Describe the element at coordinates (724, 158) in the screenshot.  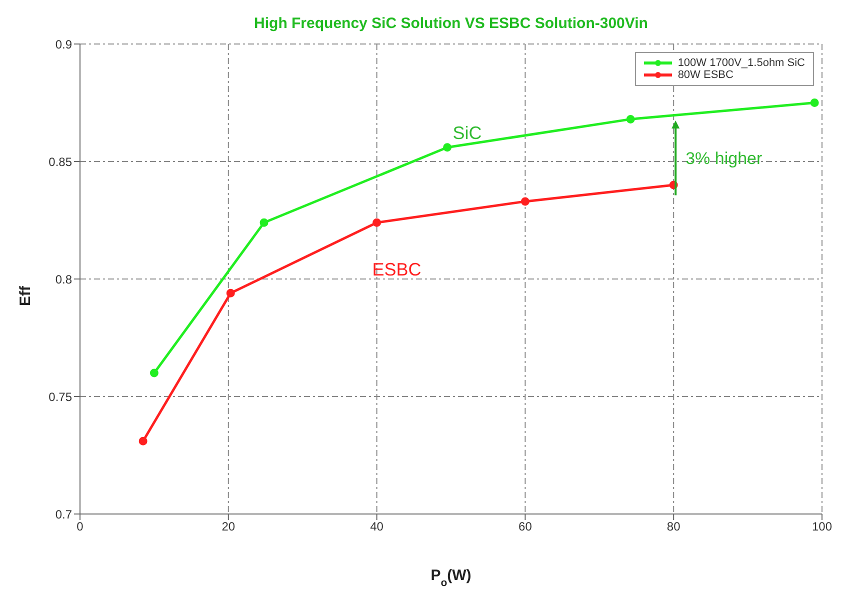
I see `annotation: 3% higher` at that location.